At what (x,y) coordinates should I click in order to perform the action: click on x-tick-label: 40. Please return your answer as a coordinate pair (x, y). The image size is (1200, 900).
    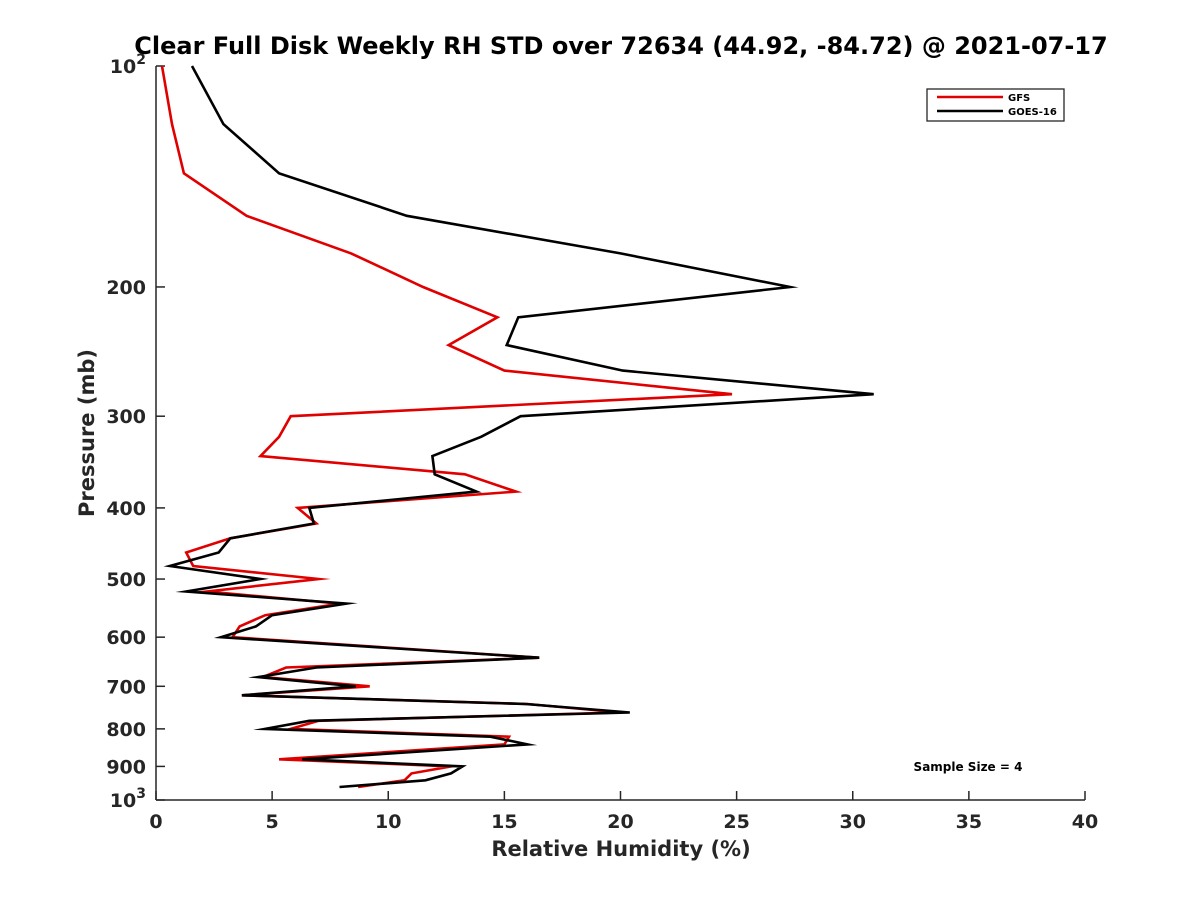
    Looking at the image, I should click on (1085, 822).